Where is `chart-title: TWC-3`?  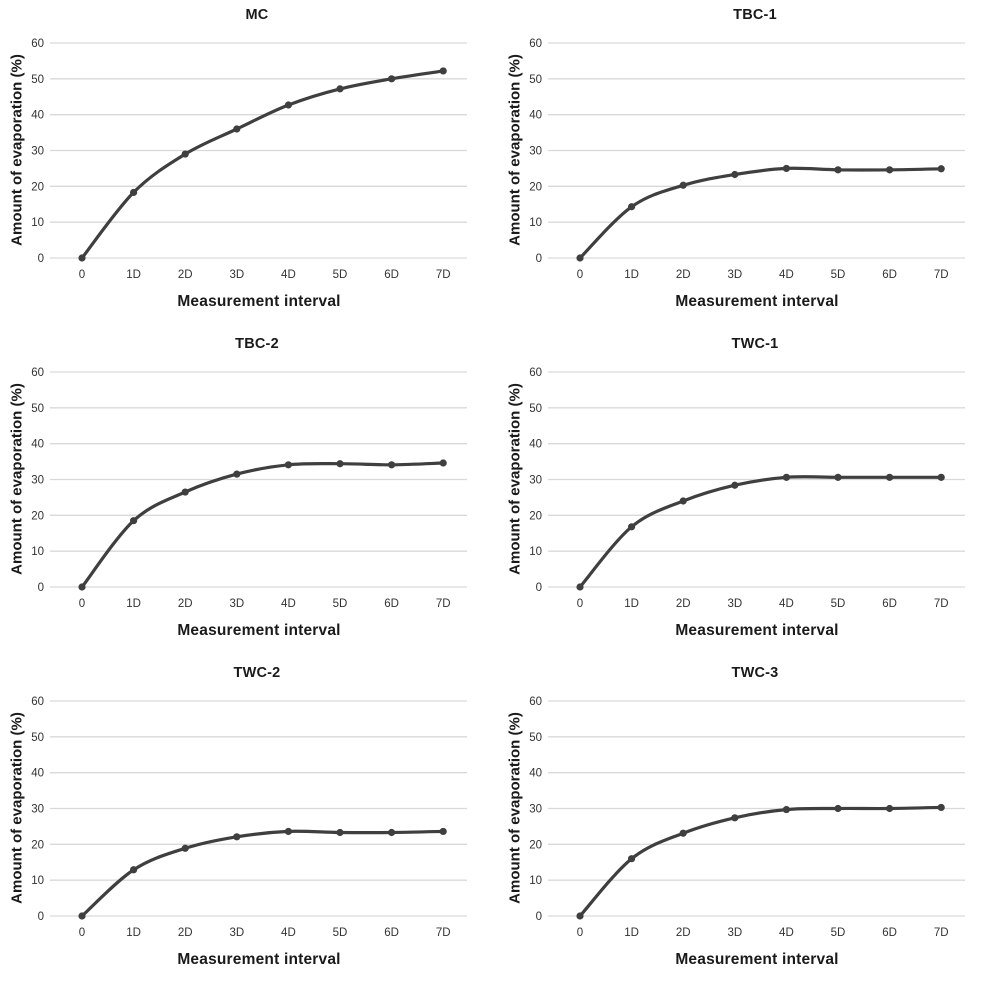 chart-title: TWC-3 is located at coordinates (755, 673).